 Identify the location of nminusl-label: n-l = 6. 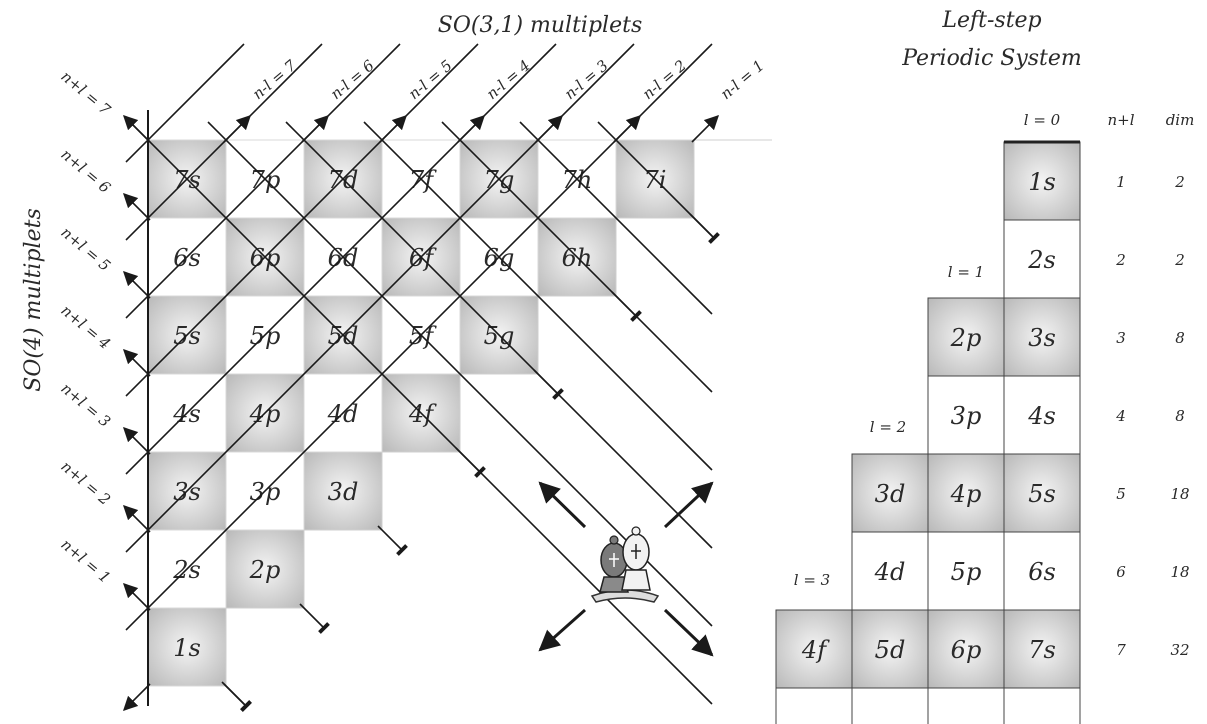
(352, 79).